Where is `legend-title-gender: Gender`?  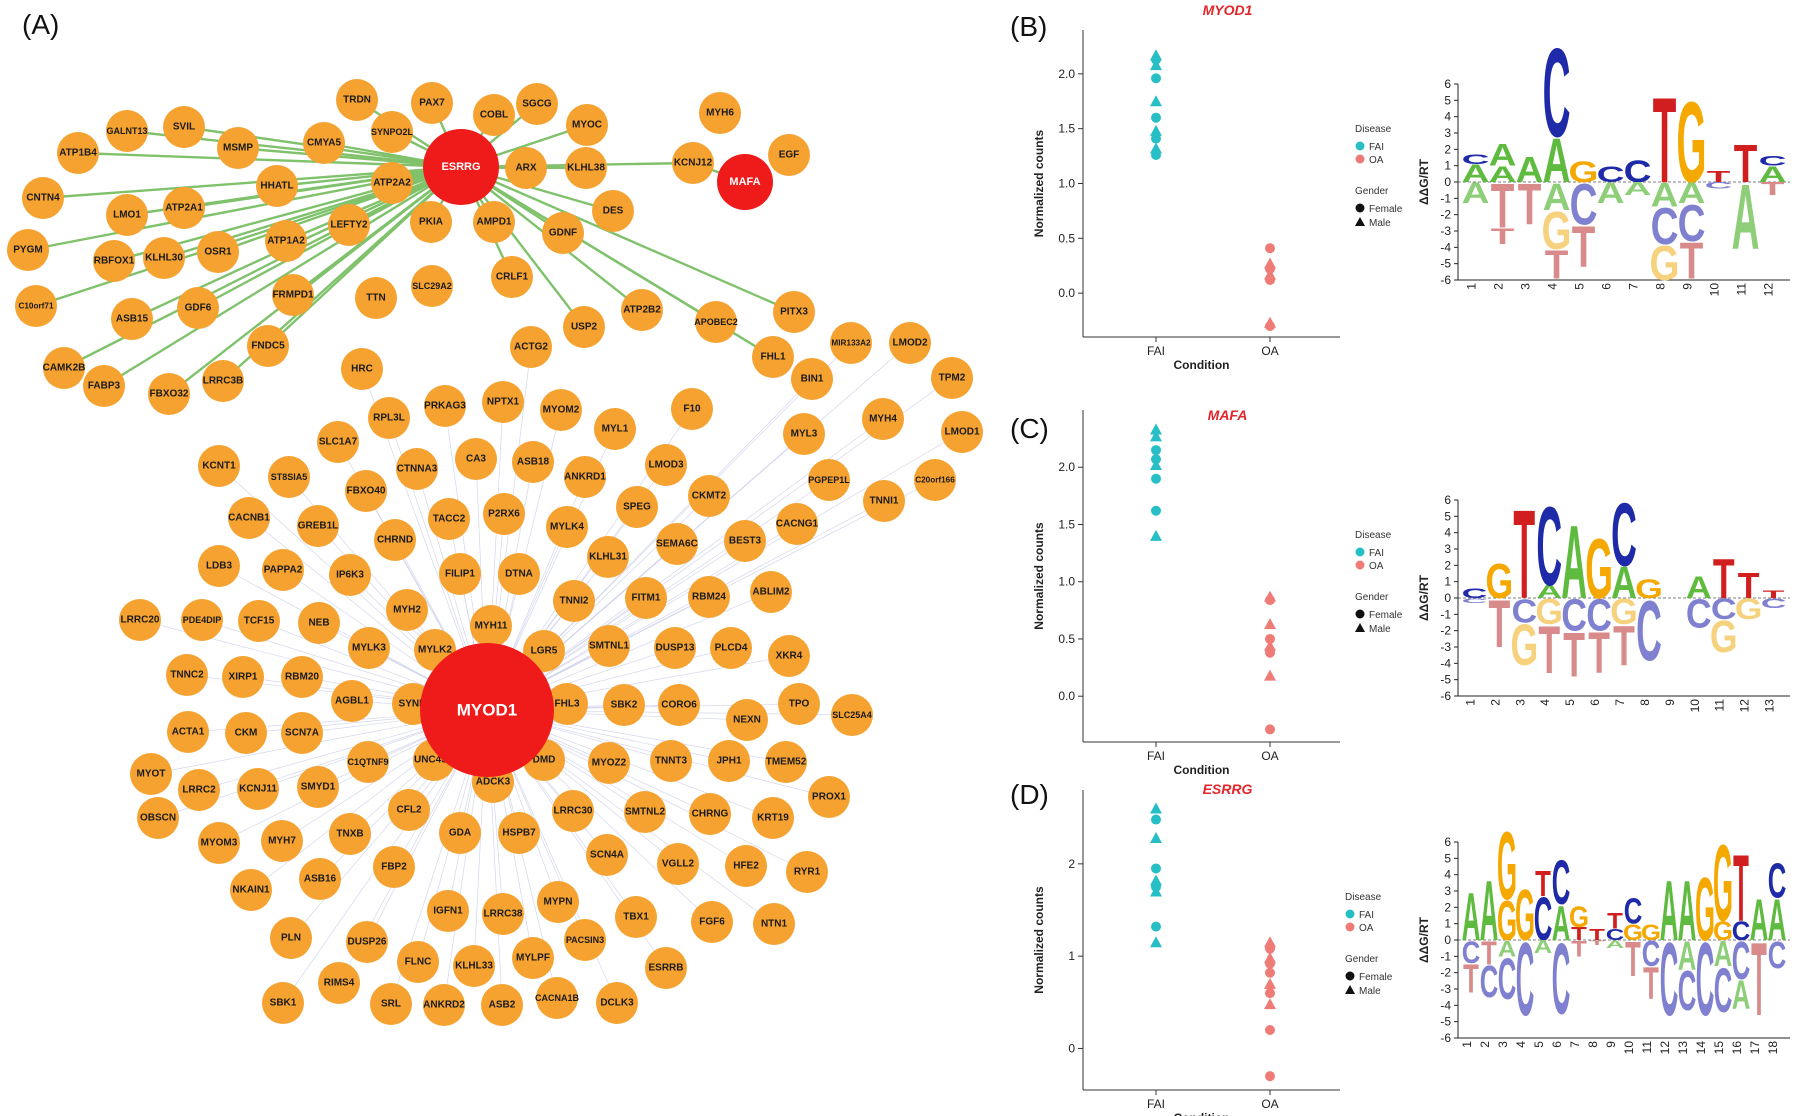 legend-title-gender: Gender is located at coordinates (1362, 959).